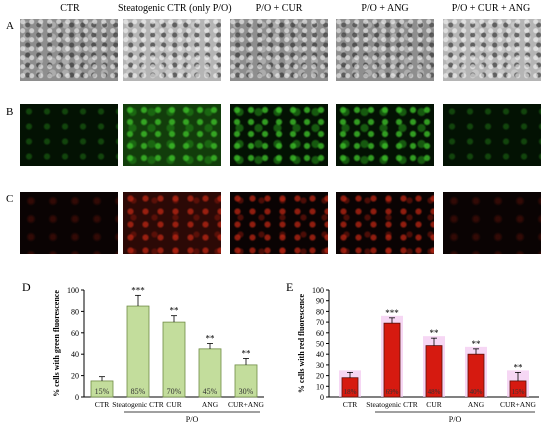  Describe the element at coordinates (476, 392) in the screenshot. I see `bar-value-label: 40%` at that location.